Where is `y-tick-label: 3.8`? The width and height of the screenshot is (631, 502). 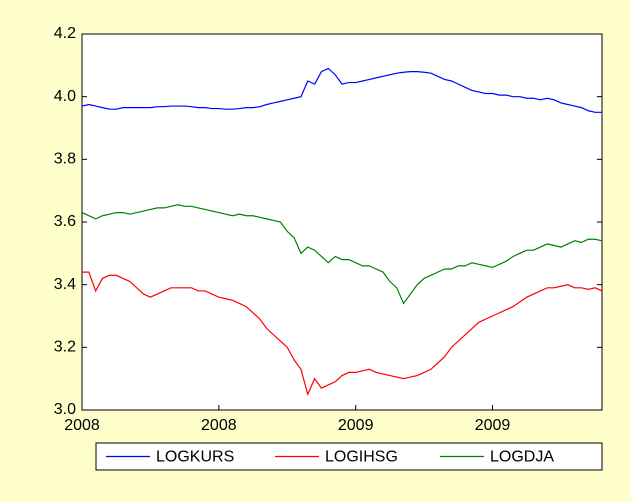 y-tick-label: 3.8 is located at coordinates (65, 159).